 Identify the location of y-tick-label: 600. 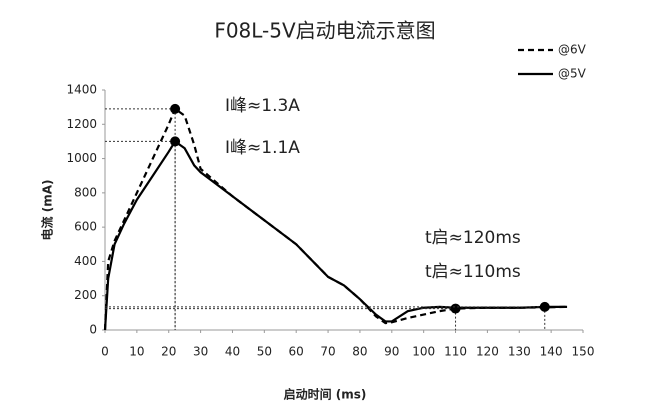
(85, 227).